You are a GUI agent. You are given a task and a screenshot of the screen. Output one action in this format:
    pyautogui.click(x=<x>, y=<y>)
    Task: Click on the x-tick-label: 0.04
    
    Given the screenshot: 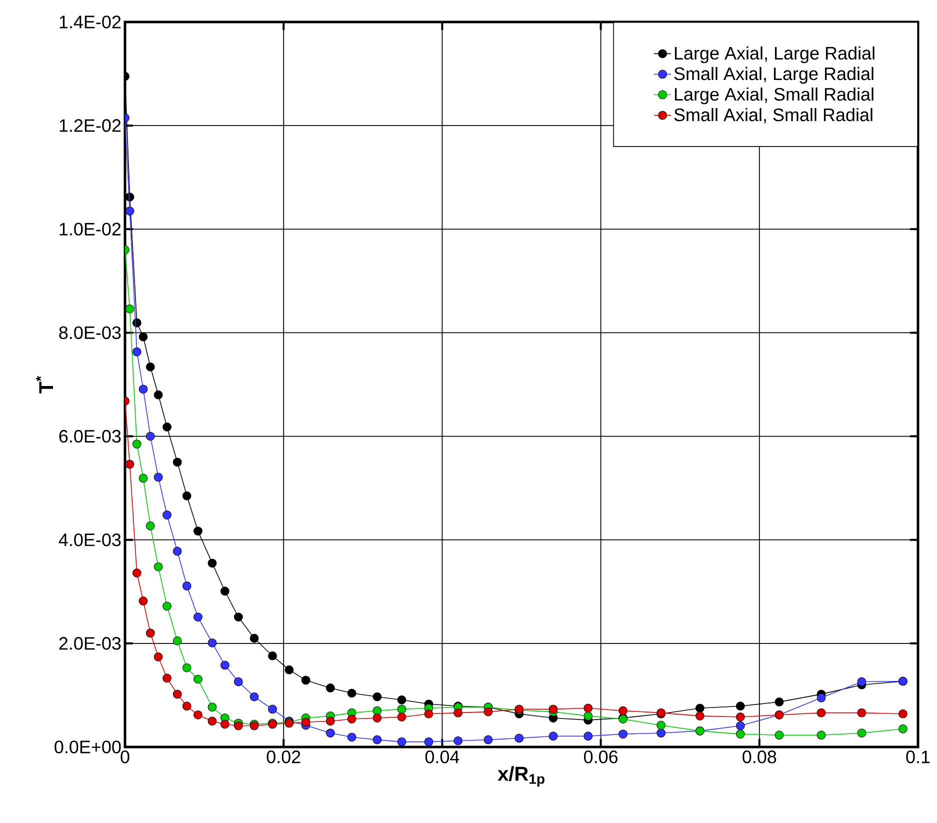 What is the action you would take?
    pyautogui.click(x=442, y=757)
    